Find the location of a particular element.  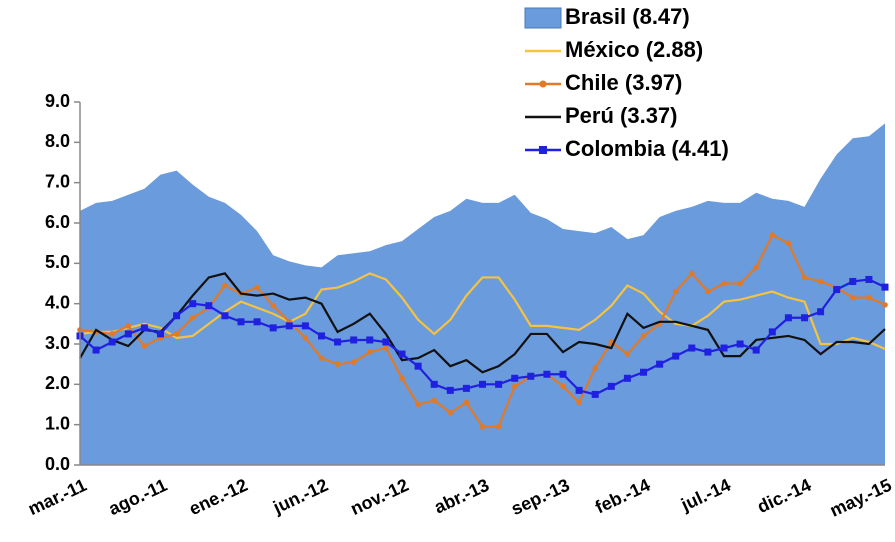

y-tick-label: 7.0 is located at coordinates (57, 181).